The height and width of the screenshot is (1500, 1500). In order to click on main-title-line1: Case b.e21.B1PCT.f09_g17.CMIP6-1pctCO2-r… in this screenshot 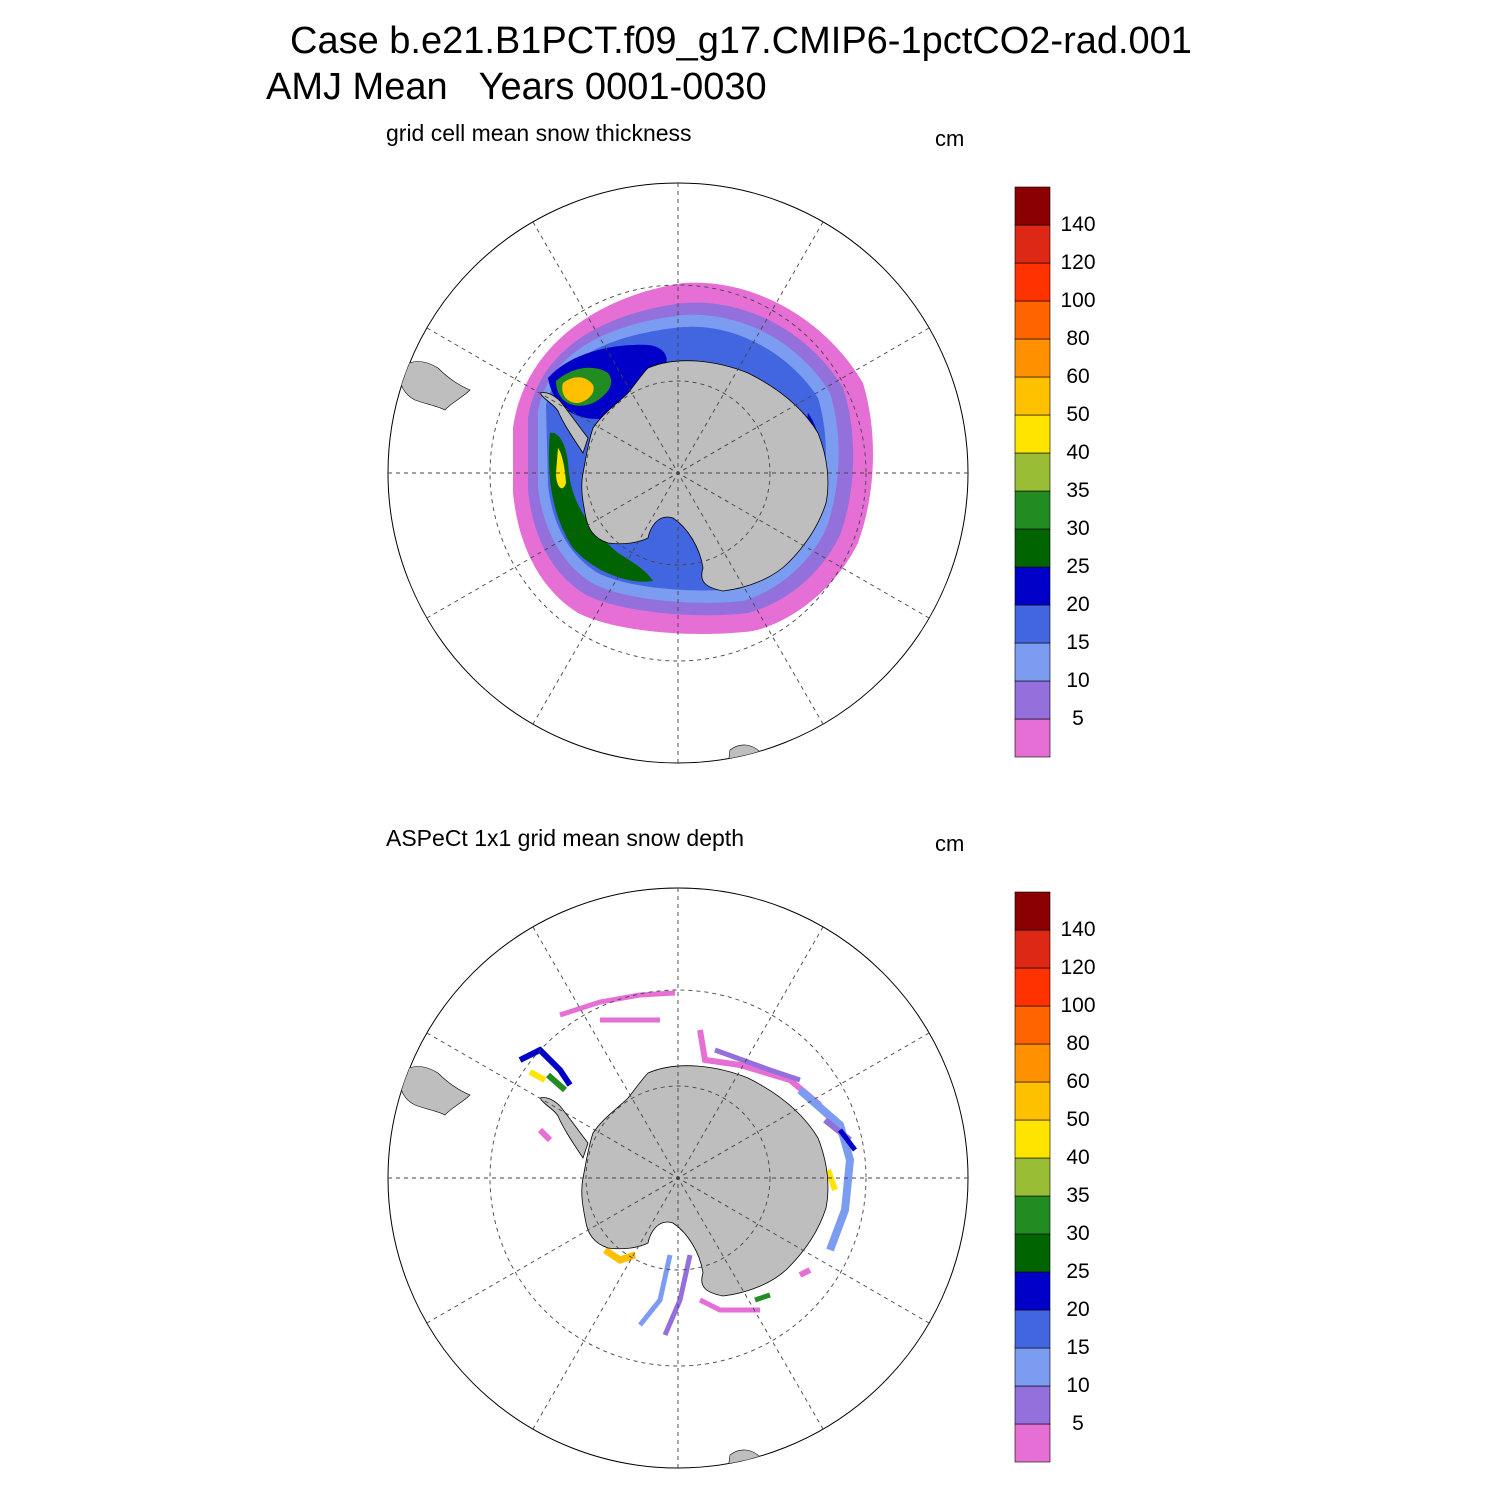, I will do `click(741, 41)`.